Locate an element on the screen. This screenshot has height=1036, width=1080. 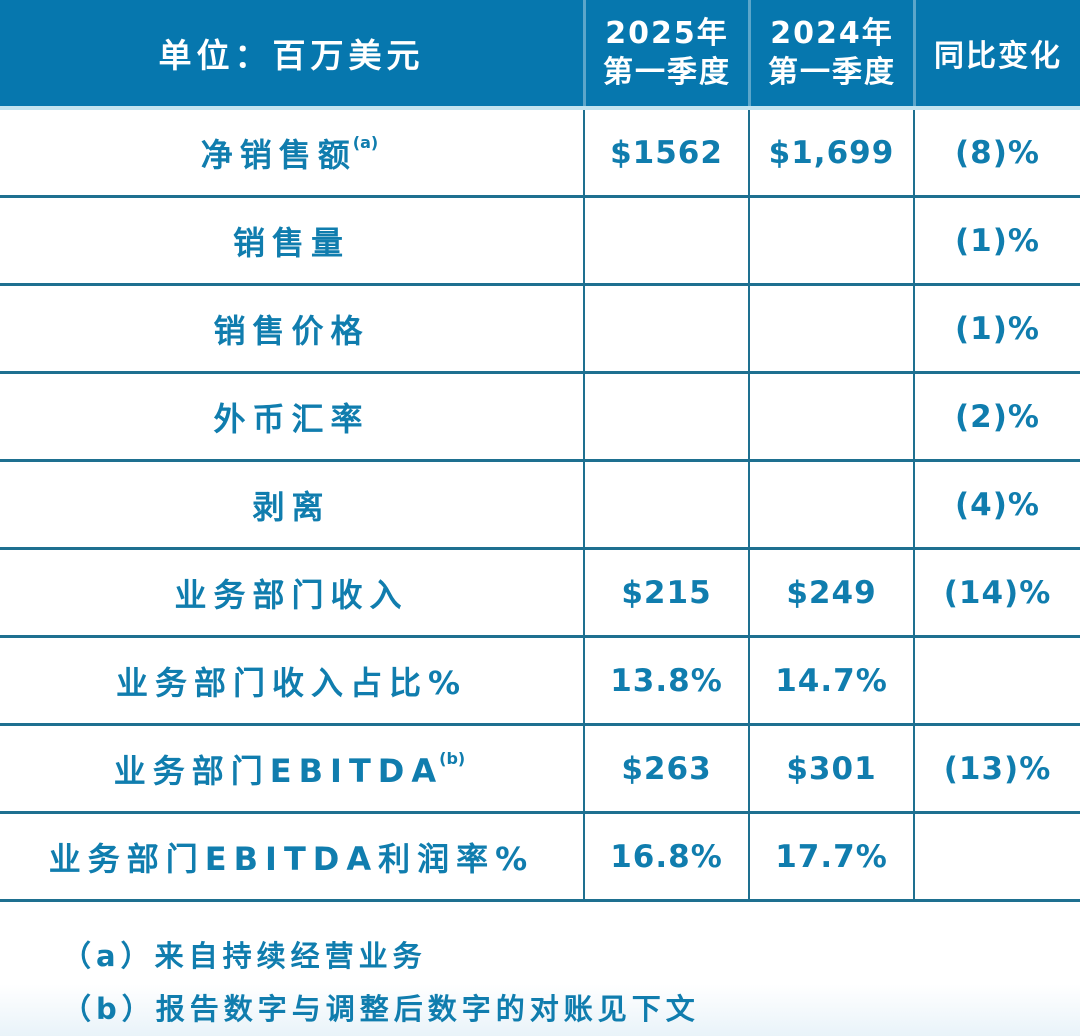
value-yoy: (8)% is located at coordinates (997, 152).